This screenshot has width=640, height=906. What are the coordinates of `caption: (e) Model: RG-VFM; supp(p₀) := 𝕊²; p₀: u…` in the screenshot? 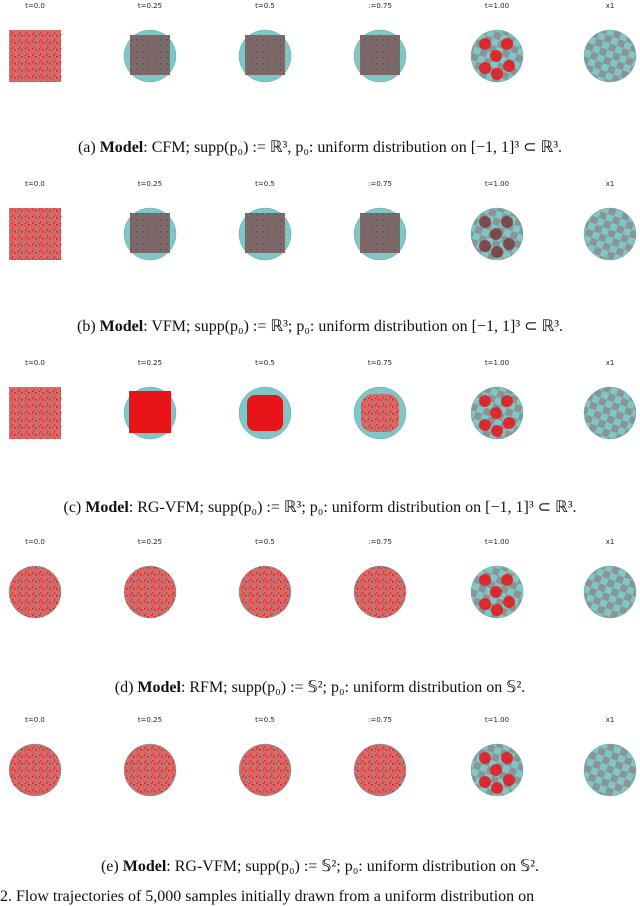 It's located at (320, 866).